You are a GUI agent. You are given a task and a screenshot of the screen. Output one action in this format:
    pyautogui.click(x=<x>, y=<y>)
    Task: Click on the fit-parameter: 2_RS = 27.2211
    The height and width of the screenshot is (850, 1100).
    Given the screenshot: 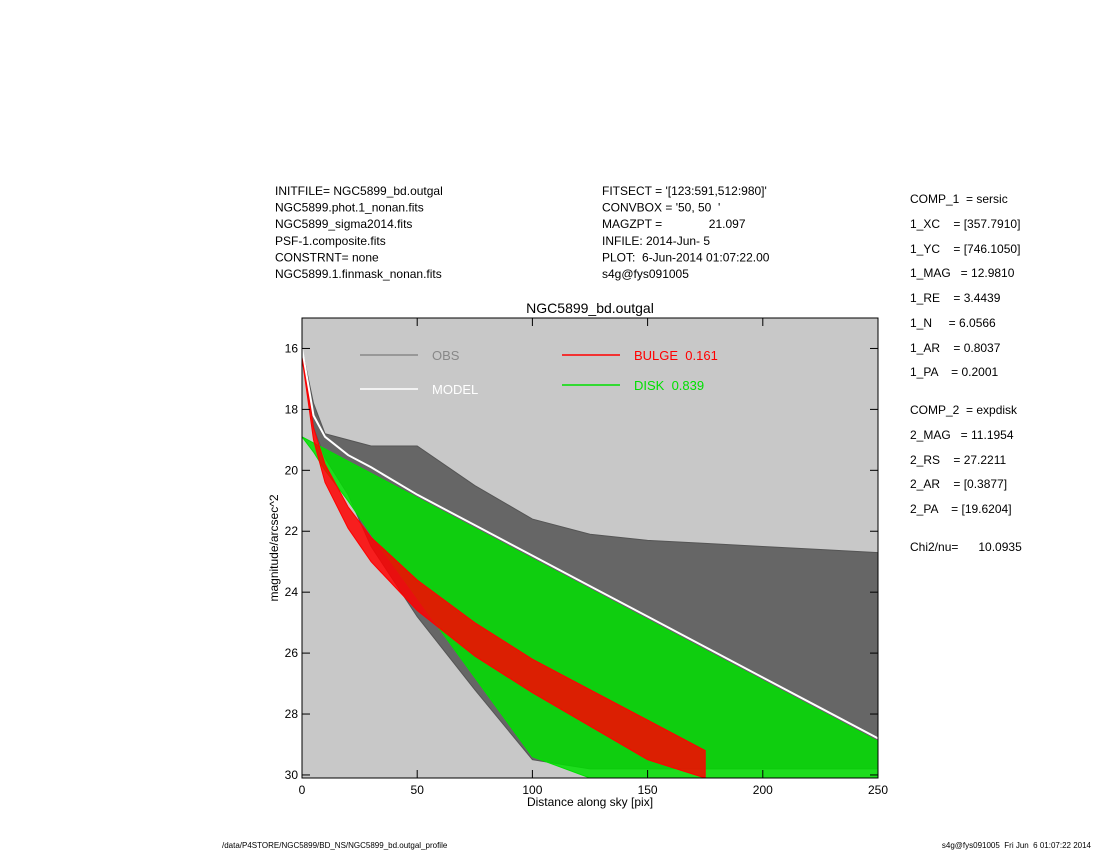 What is the action you would take?
    pyautogui.click(x=958, y=460)
    